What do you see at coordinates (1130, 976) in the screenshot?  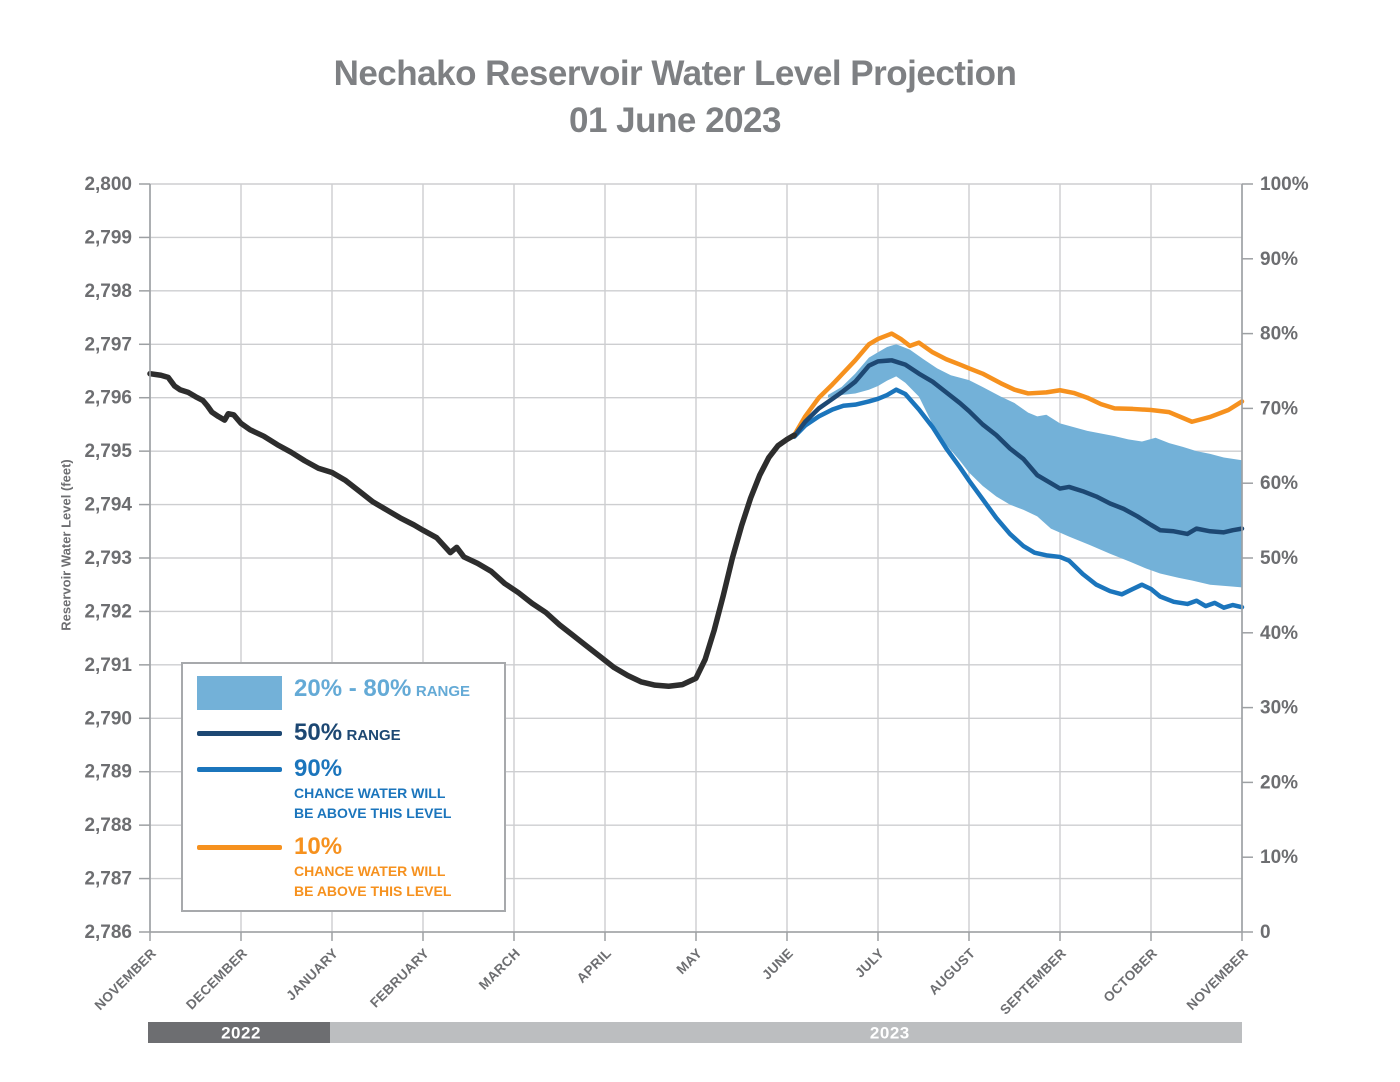 I see `x-axis-month-label: OCTOBER` at bounding box center [1130, 976].